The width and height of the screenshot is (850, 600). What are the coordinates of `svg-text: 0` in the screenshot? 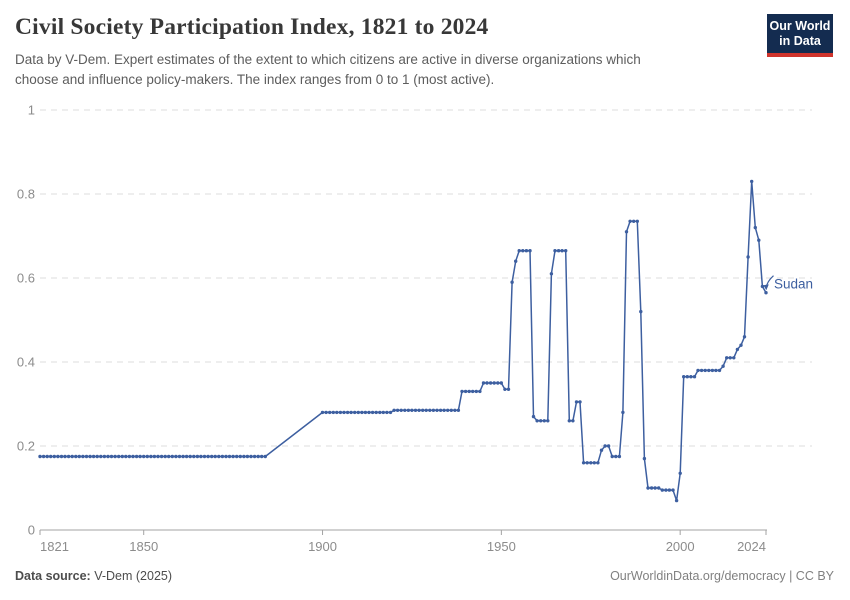 It's located at (31, 530).